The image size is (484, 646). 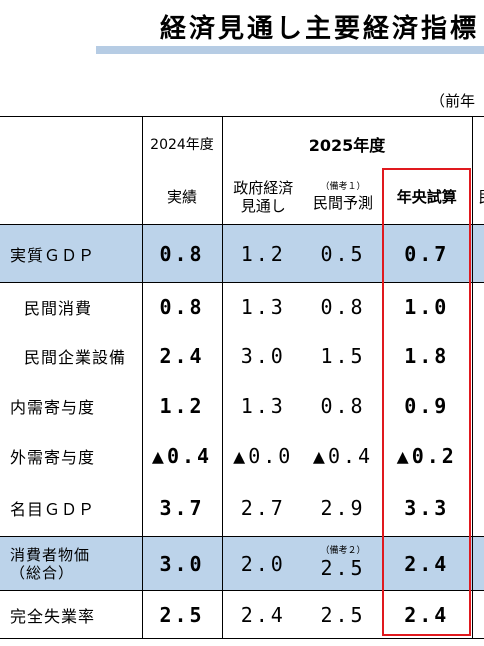 What do you see at coordinates (42, 572) in the screenshot?
I see `row-label-line2: （総合）` at bounding box center [42, 572].